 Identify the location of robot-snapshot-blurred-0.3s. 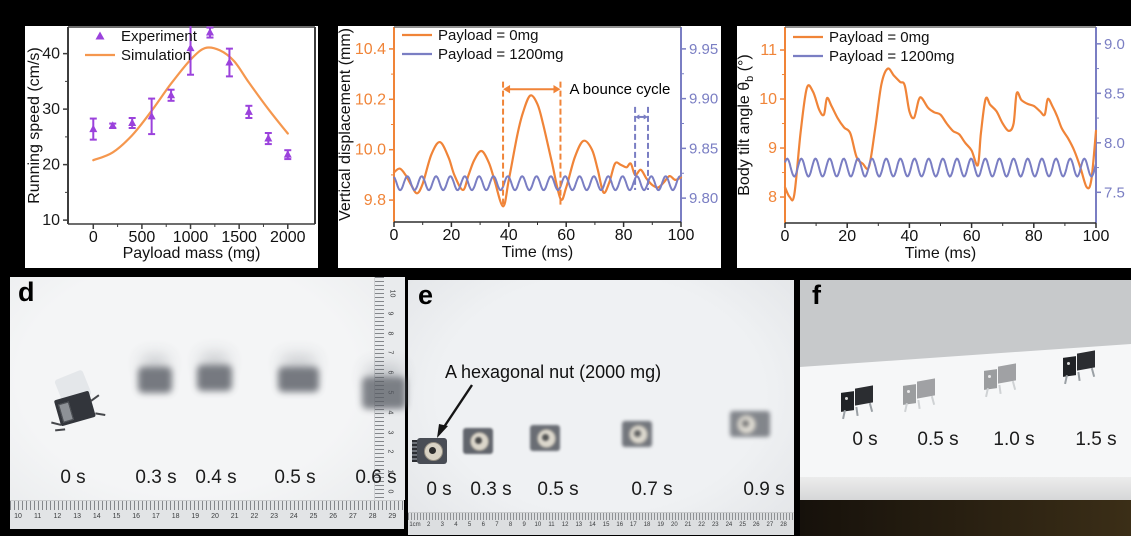
(155, 380).